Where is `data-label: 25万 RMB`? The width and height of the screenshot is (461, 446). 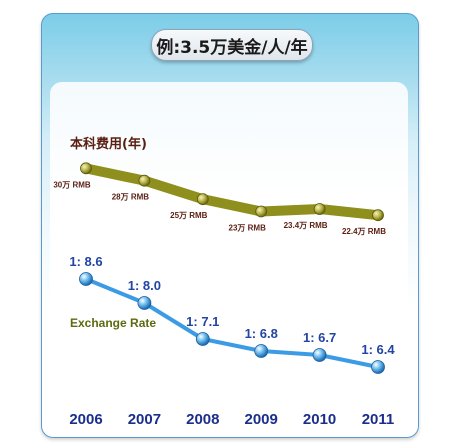 data-label: 25万 RMB is located at coordinates (189, 215).